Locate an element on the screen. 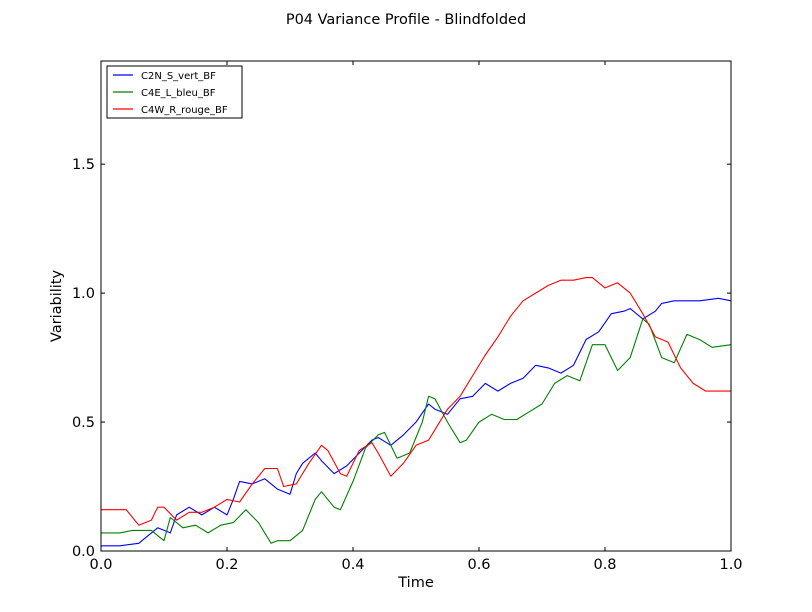 This screenshot has width=812, height=612. x-tick-label: 0.6 is located at coordinates (478, 565).